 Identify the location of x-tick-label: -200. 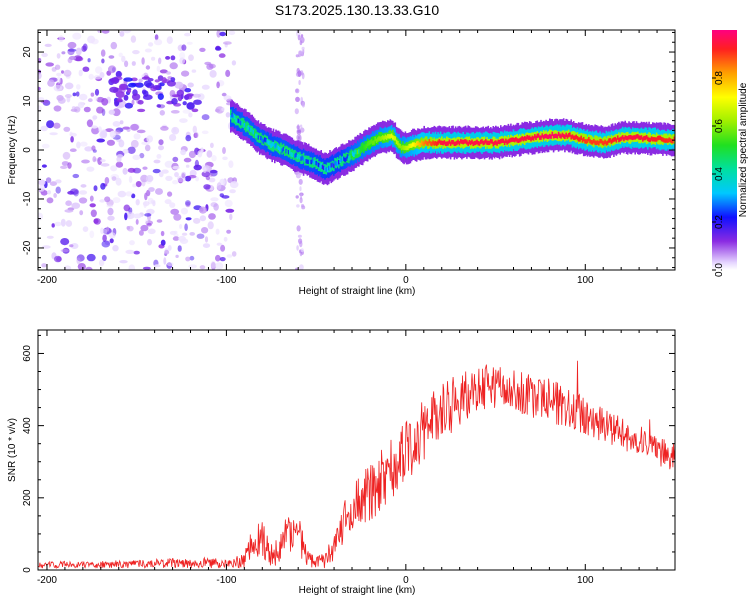
(47, 580).